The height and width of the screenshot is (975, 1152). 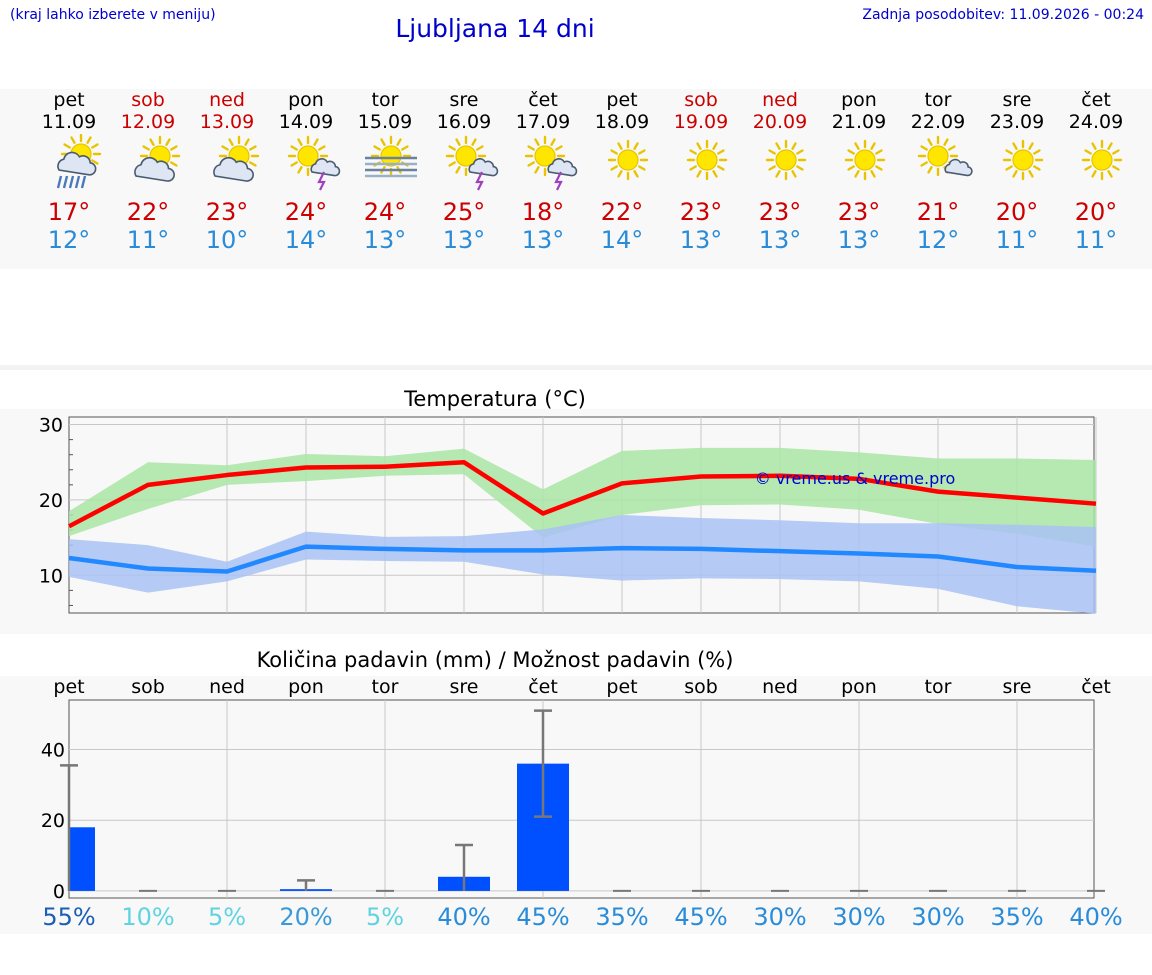 I want to click on max-temperature: 25°, so click(x=464, y=212).